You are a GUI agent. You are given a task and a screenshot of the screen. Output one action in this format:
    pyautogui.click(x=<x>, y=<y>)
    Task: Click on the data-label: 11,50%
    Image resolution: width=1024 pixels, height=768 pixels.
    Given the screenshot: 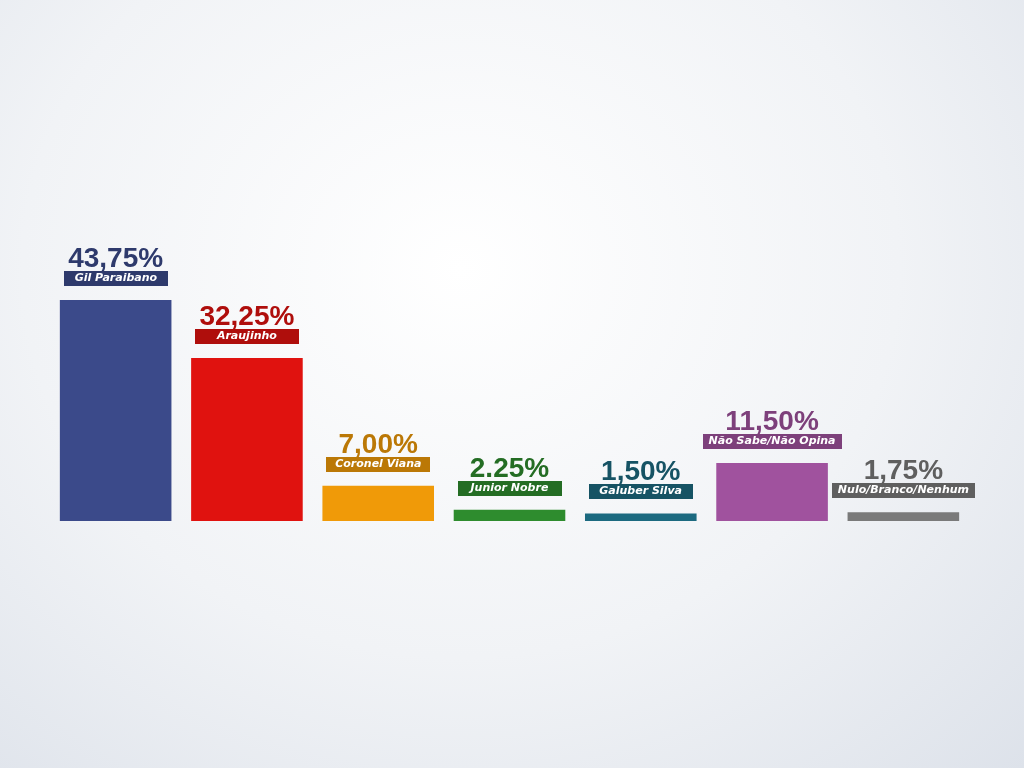 What is the action you would take?
    pyautogui.click(x=772, y=420)
    